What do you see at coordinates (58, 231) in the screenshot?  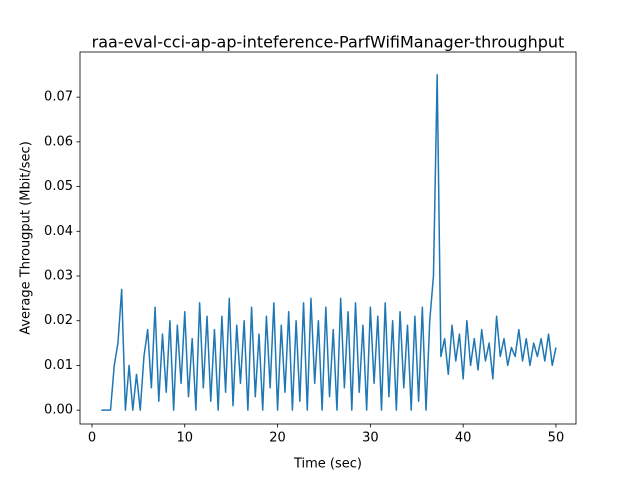 I see `y-tick-label: 0.04` at bounding box center [58, 231].